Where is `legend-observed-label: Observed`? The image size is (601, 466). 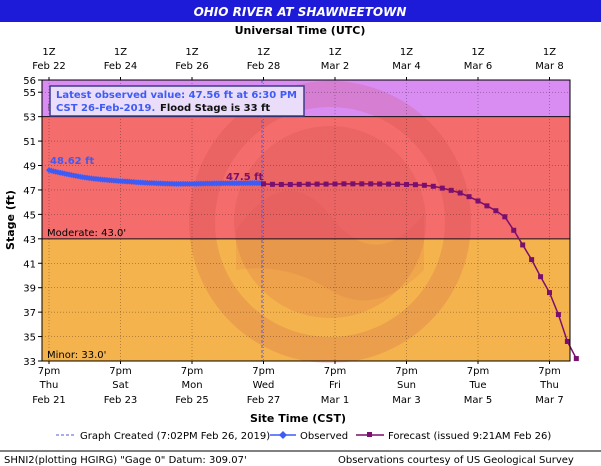 legend-observed-label: Observed is located at coordinates (324, 436).